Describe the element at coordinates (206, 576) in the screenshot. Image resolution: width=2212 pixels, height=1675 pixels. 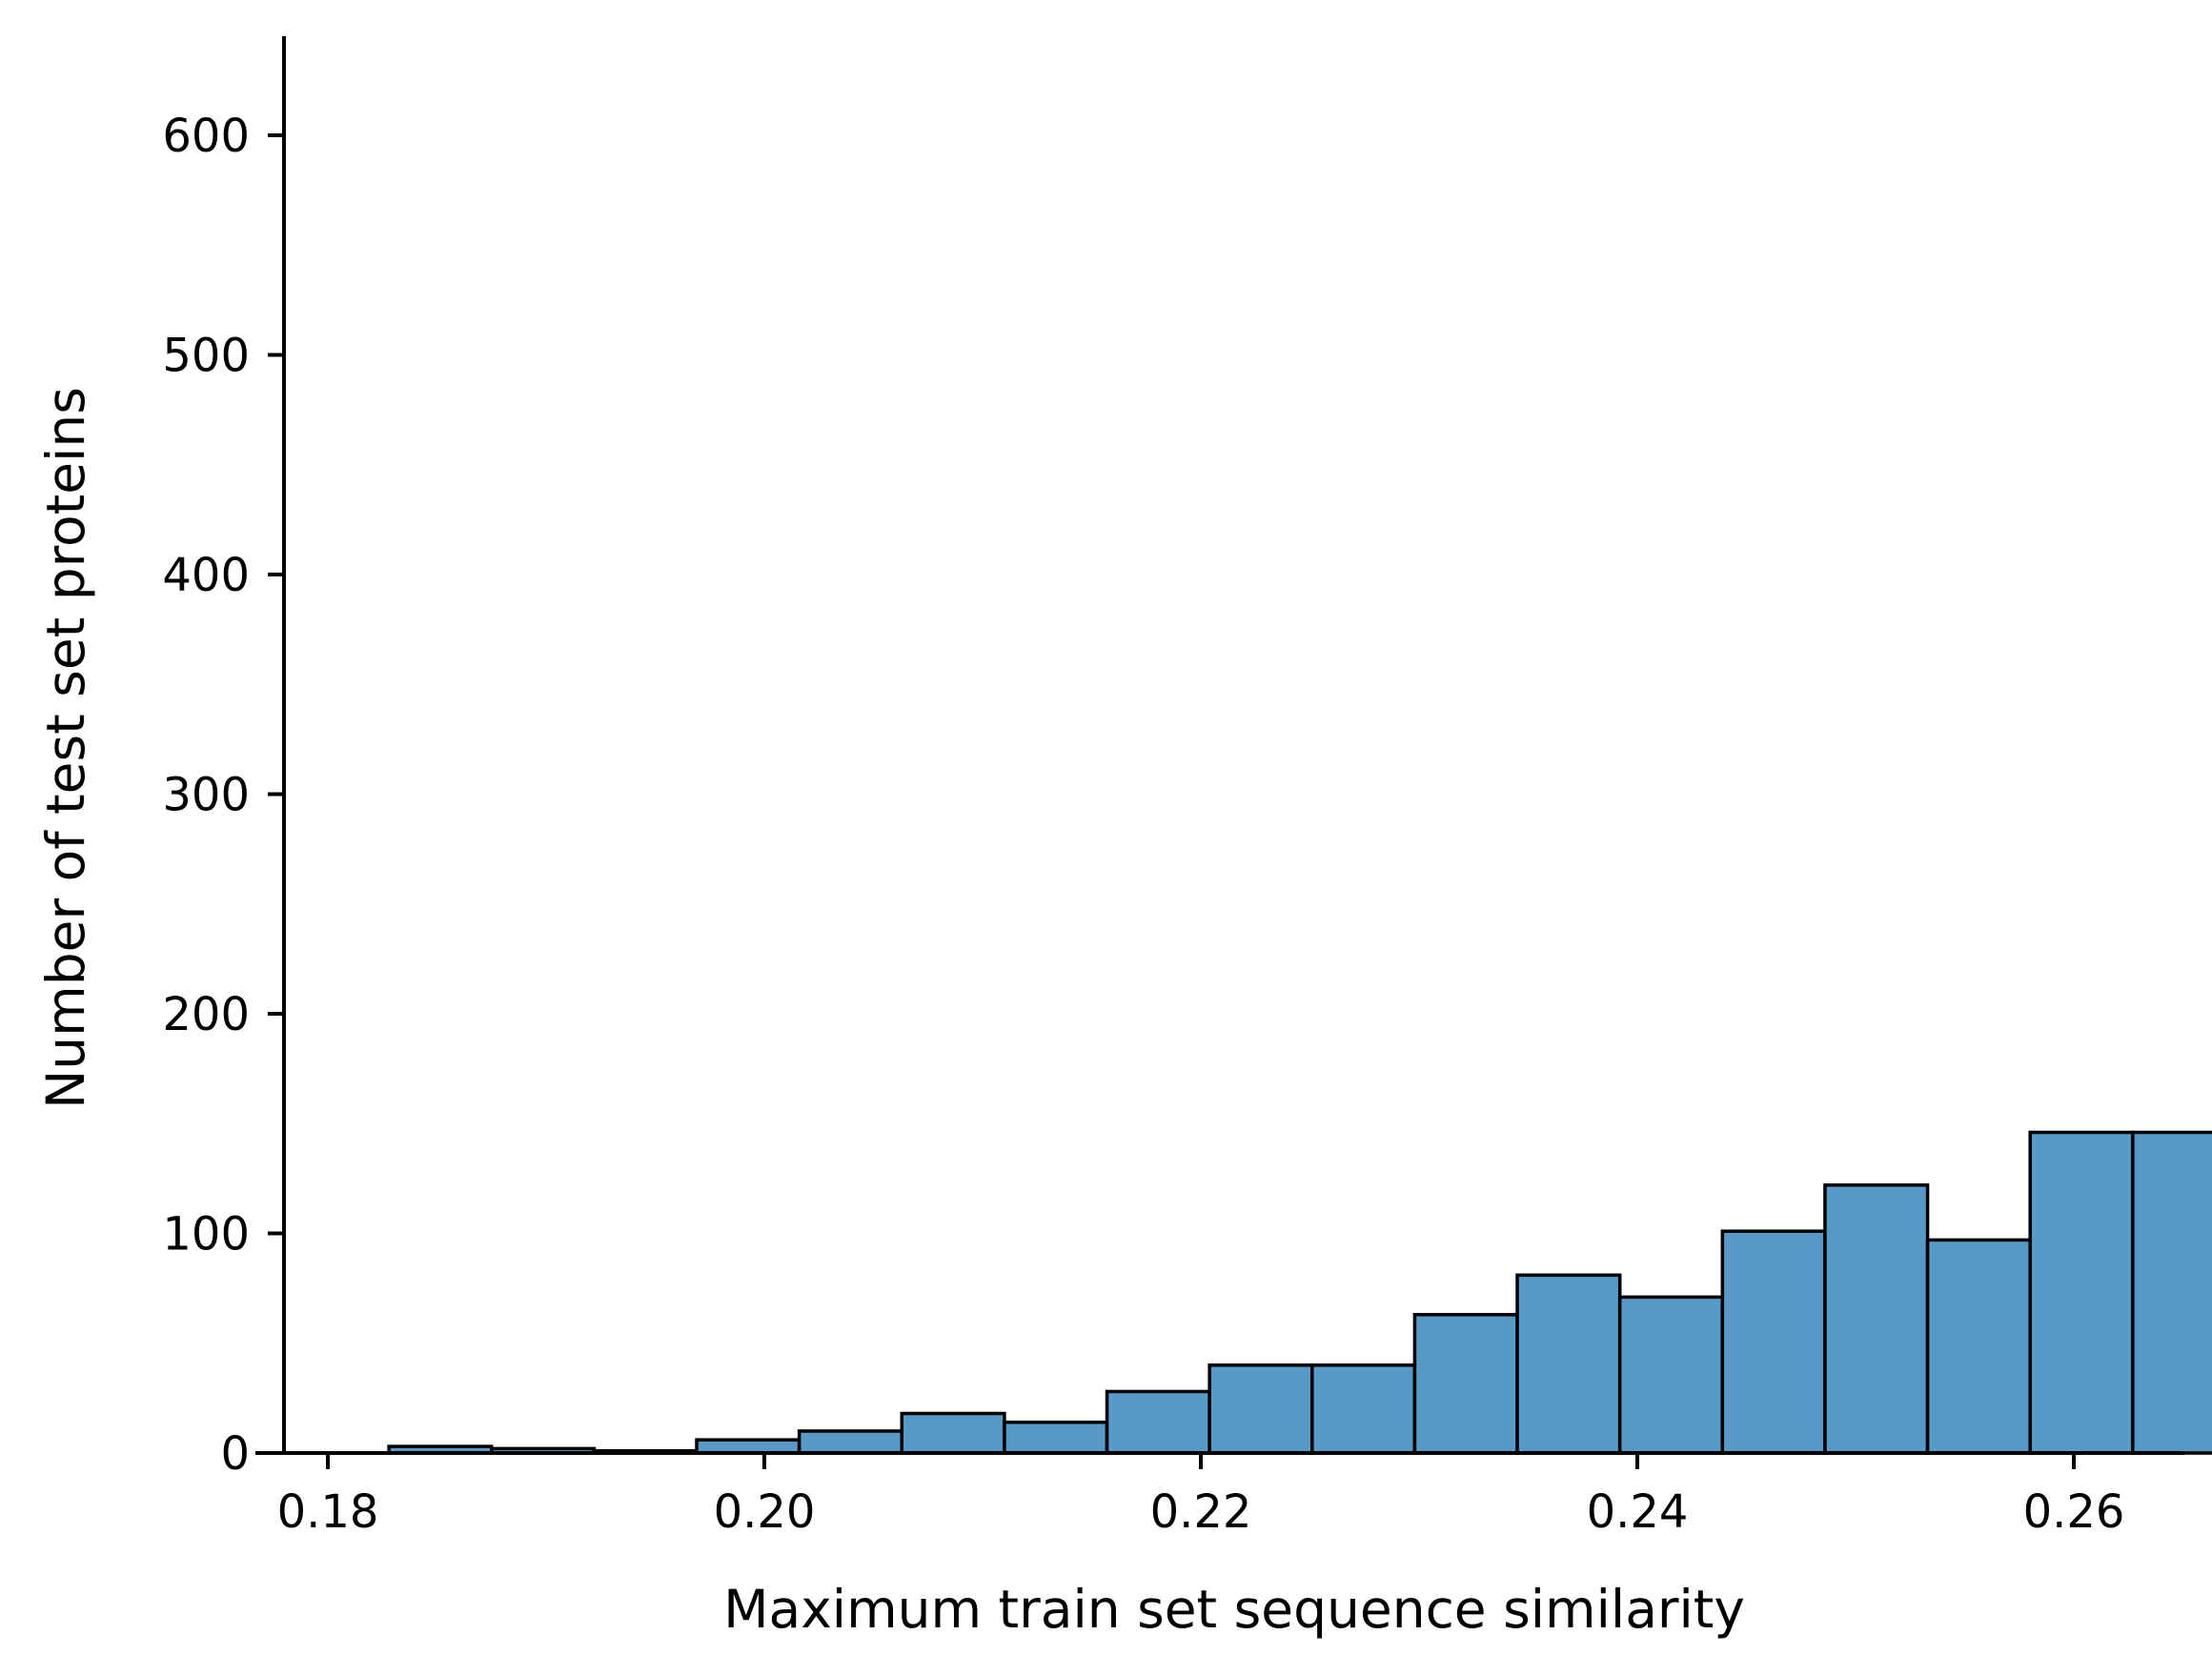
I see `y-tick-label: 400` at that location.